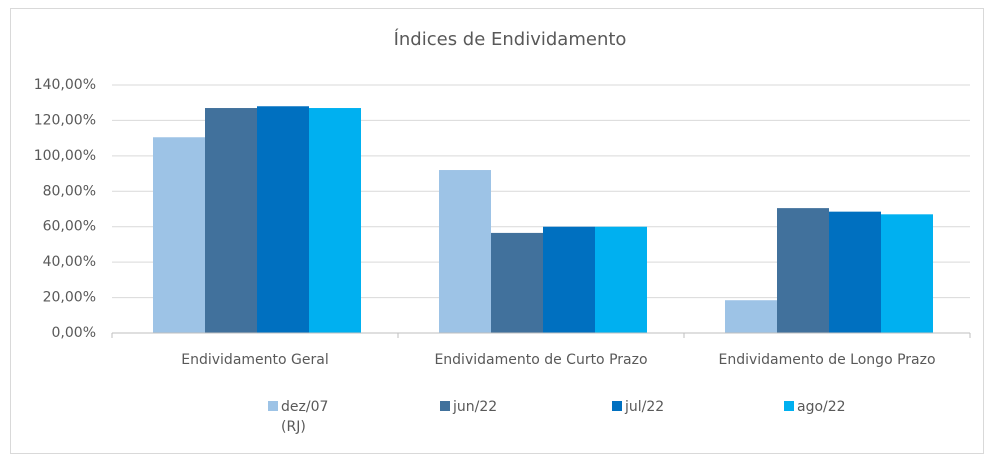 Image resolution: width=991 pixels, height=454 pixels. I want to click on legend-item: dez/07 (RJ), so click(354, 417).